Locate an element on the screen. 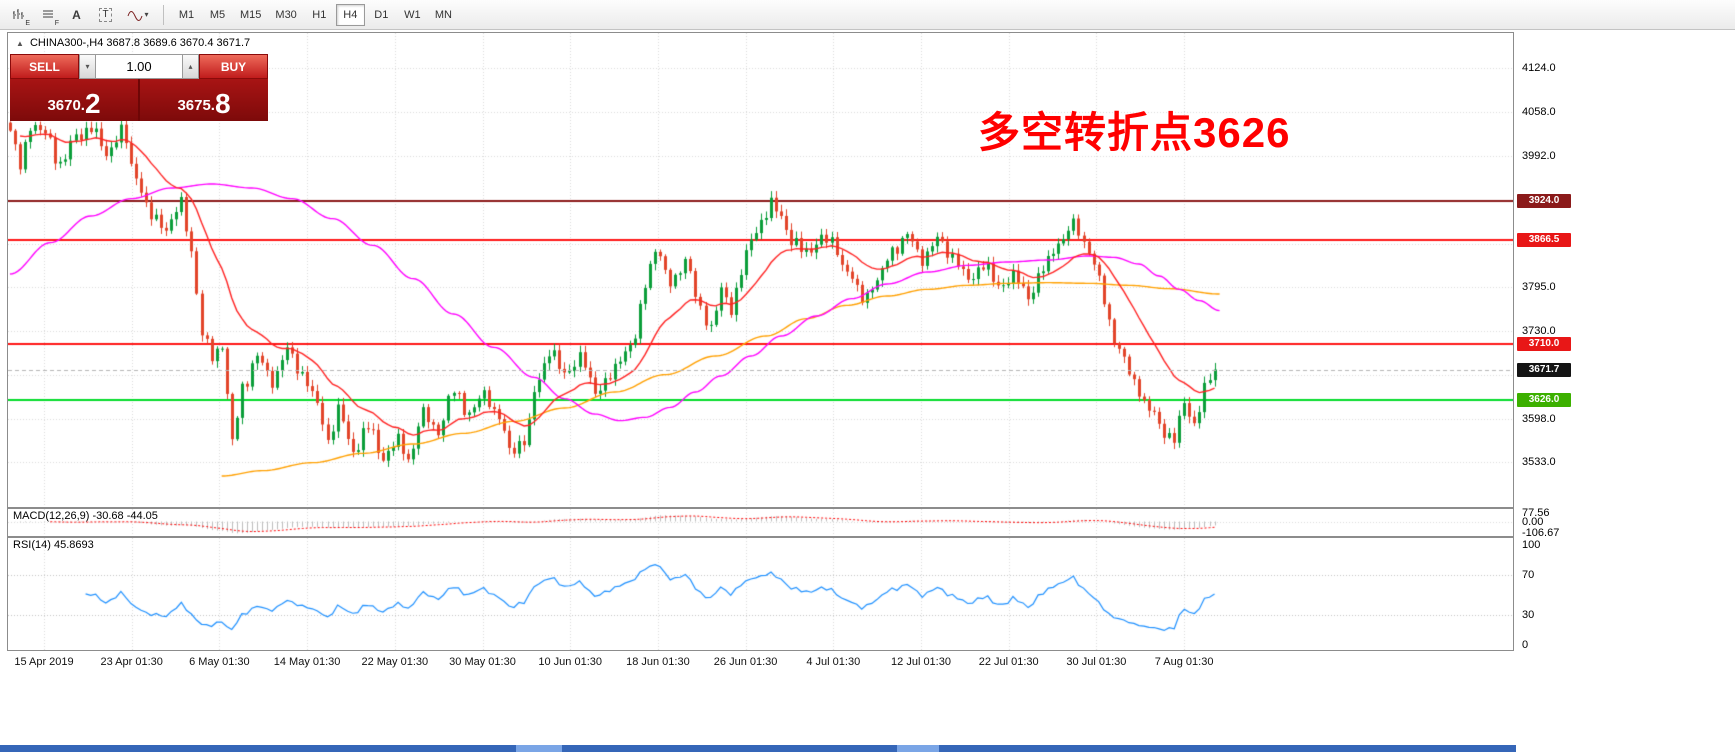 The width and height of the screenshot is (1735, 752). sell-price-display: 3670. 2 is located at coordinates (74, 100).